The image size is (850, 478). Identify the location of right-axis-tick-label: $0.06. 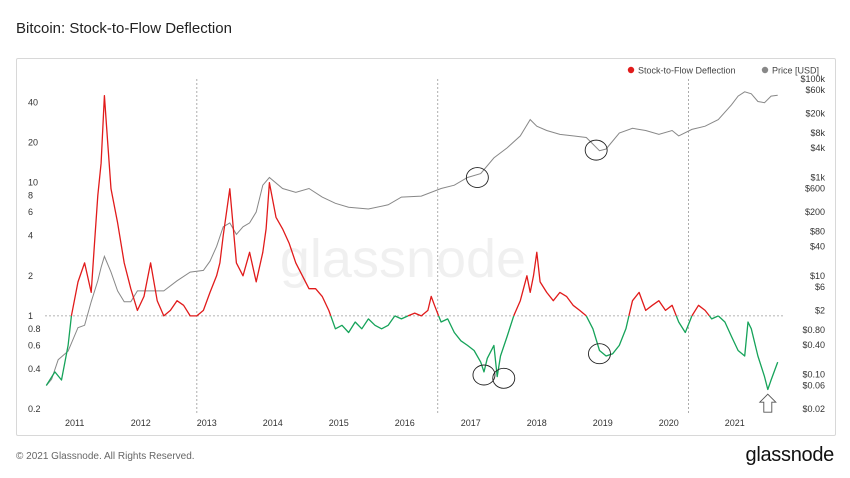
(813, 385).